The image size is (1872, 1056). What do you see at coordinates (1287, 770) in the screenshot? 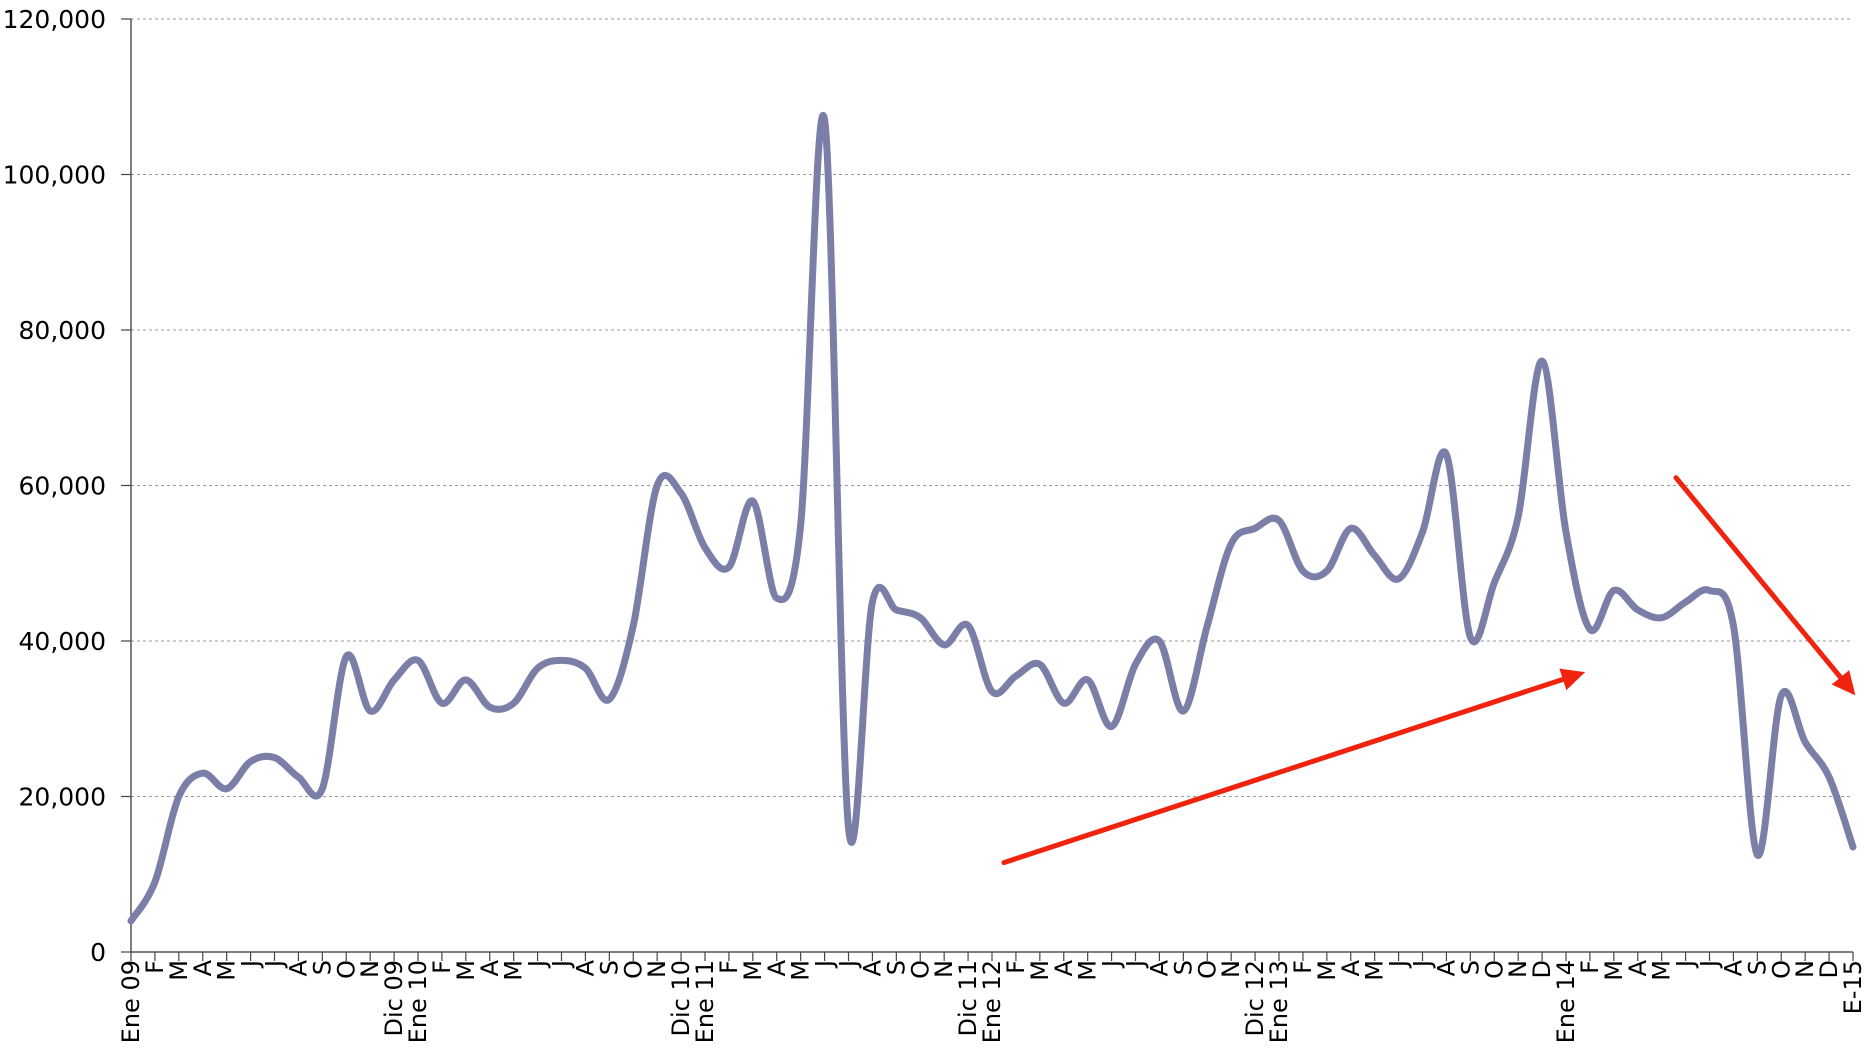
I see `trend-arrow-up-right` at bounding box center [1287, 770].